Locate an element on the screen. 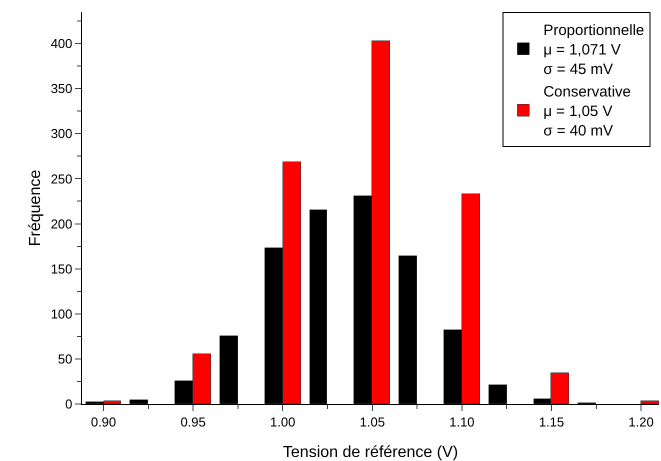 The height and width of the screenshot is (461, 661). y-tick-label: 0 is located at coordinates (68, 404).